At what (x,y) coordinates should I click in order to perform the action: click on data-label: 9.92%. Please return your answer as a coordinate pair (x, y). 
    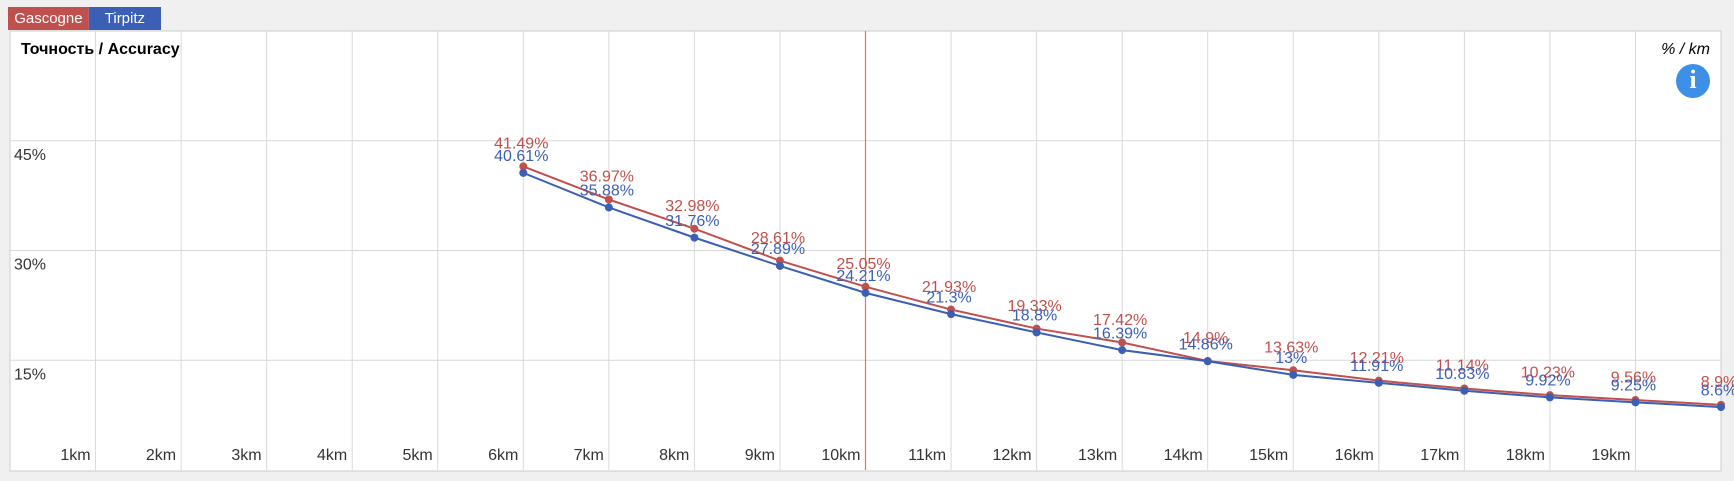
    Looking at the image, I should click on (1547, 381).